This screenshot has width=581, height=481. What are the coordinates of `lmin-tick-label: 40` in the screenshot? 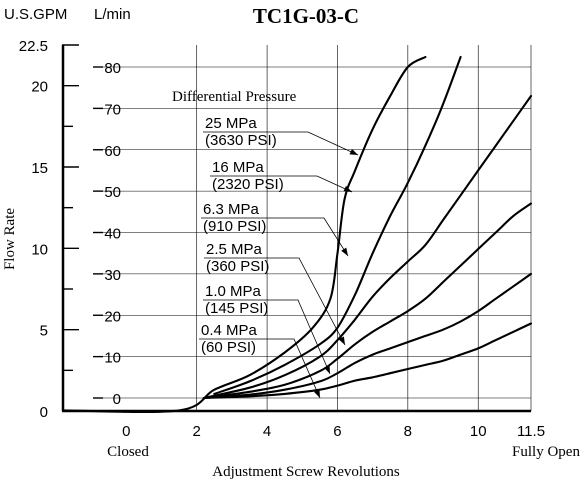 It's located at (112, 234).